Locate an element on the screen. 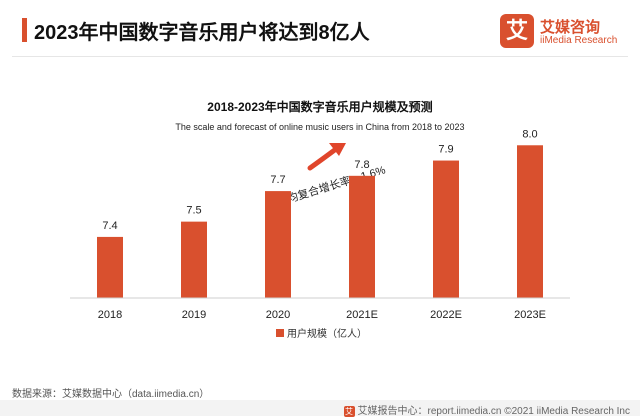 The width and height of the screenshot is (640, 417). value-label-2021E: 7.8 is located at coordinates (361, 165).